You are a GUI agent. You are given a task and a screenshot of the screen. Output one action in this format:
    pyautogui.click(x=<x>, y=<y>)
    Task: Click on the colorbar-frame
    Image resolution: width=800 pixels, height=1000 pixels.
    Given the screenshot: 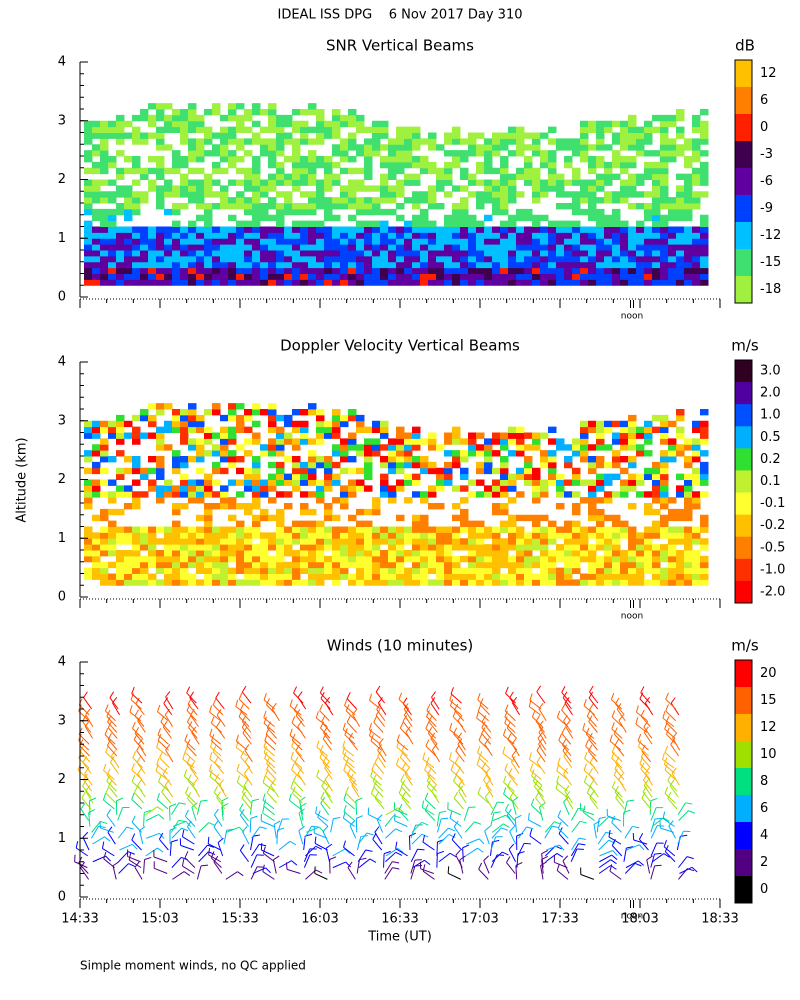 What is the action you would take?
    pyautogui.click(x=743, y=781)
    